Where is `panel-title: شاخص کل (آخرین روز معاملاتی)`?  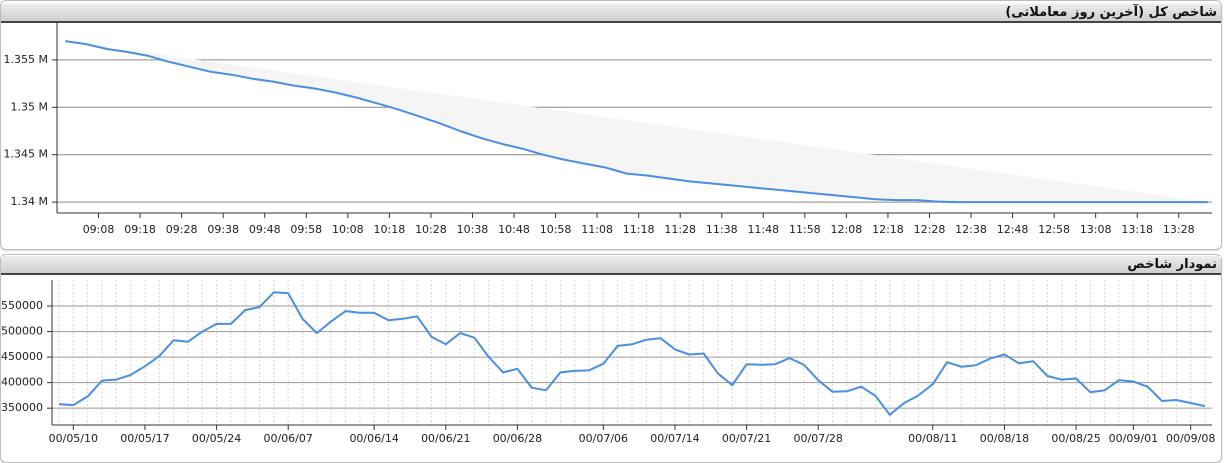 panel-title: شاخص کل (آخرین روز معاملاتی) is located at coordinates (611, 13).